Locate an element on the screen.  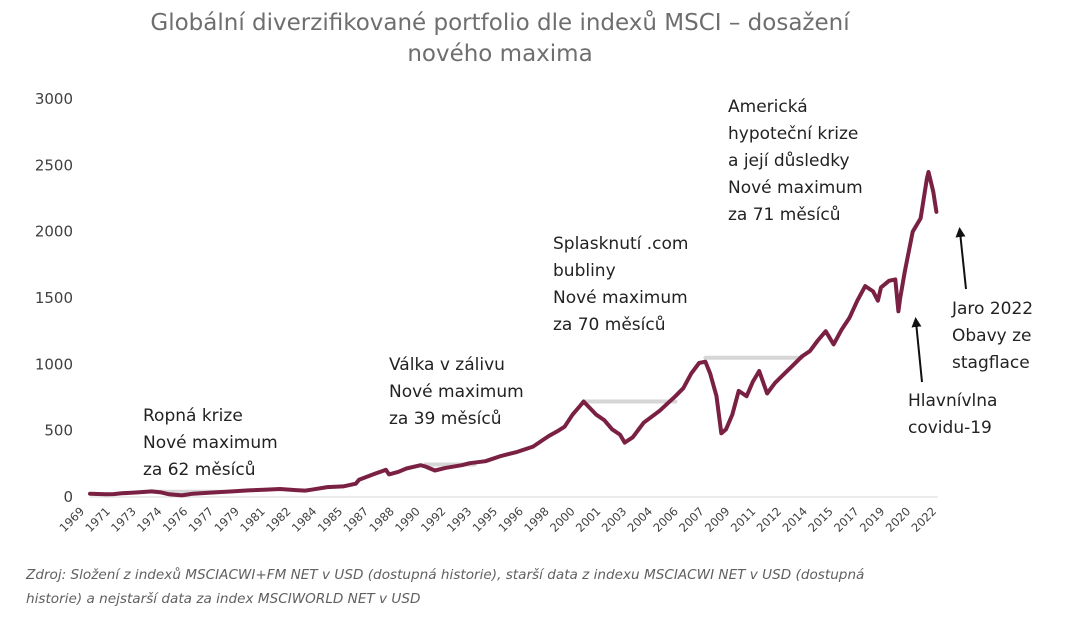
annotation-valka-line-3: za 39 měsíců is located at coordinates (445, 419).